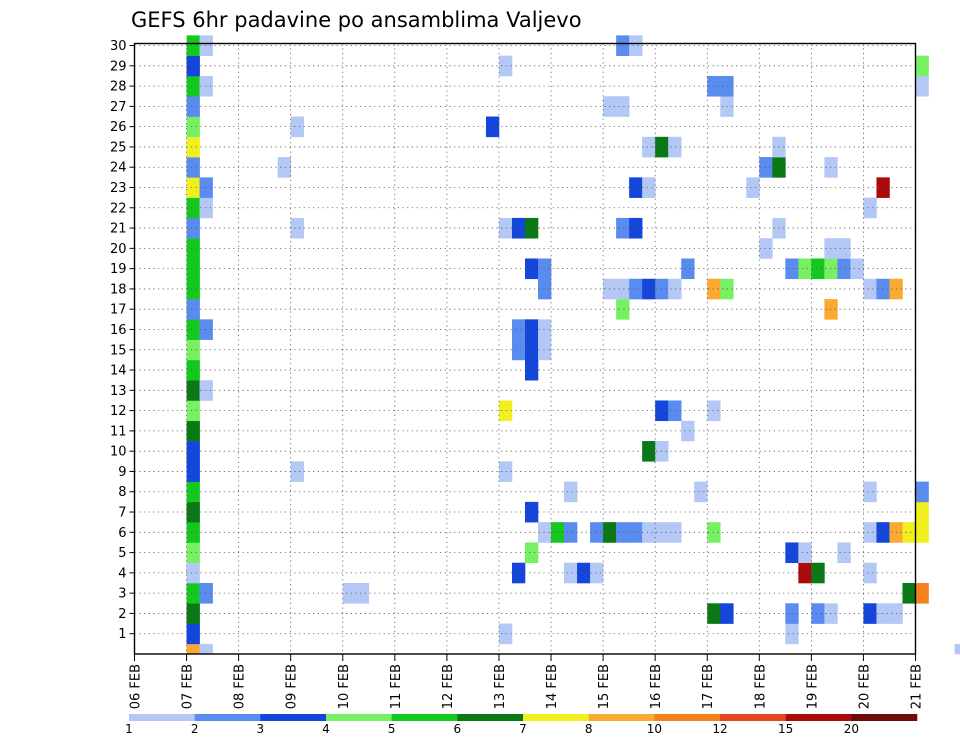 This screenshot has height=742, width=960. I want to click on y-tick-label: 29, so click(118, 66).